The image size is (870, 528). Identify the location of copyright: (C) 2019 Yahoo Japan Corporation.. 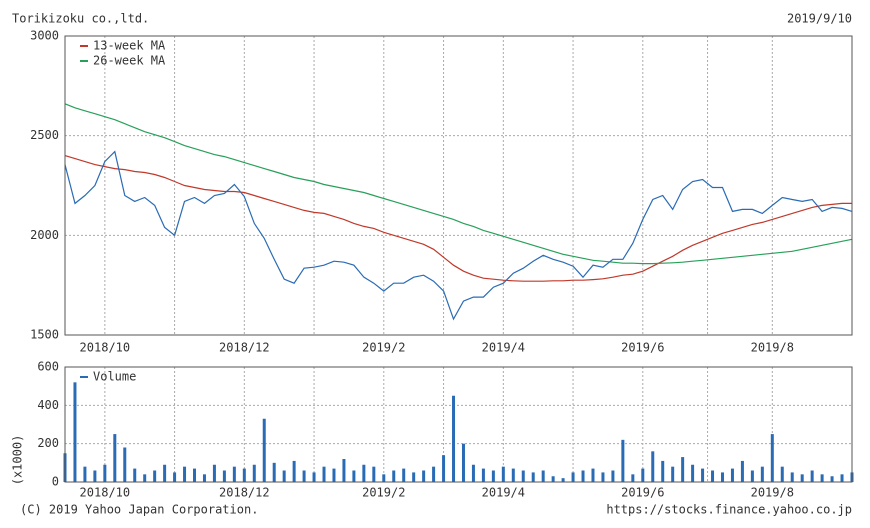
(139, 510).